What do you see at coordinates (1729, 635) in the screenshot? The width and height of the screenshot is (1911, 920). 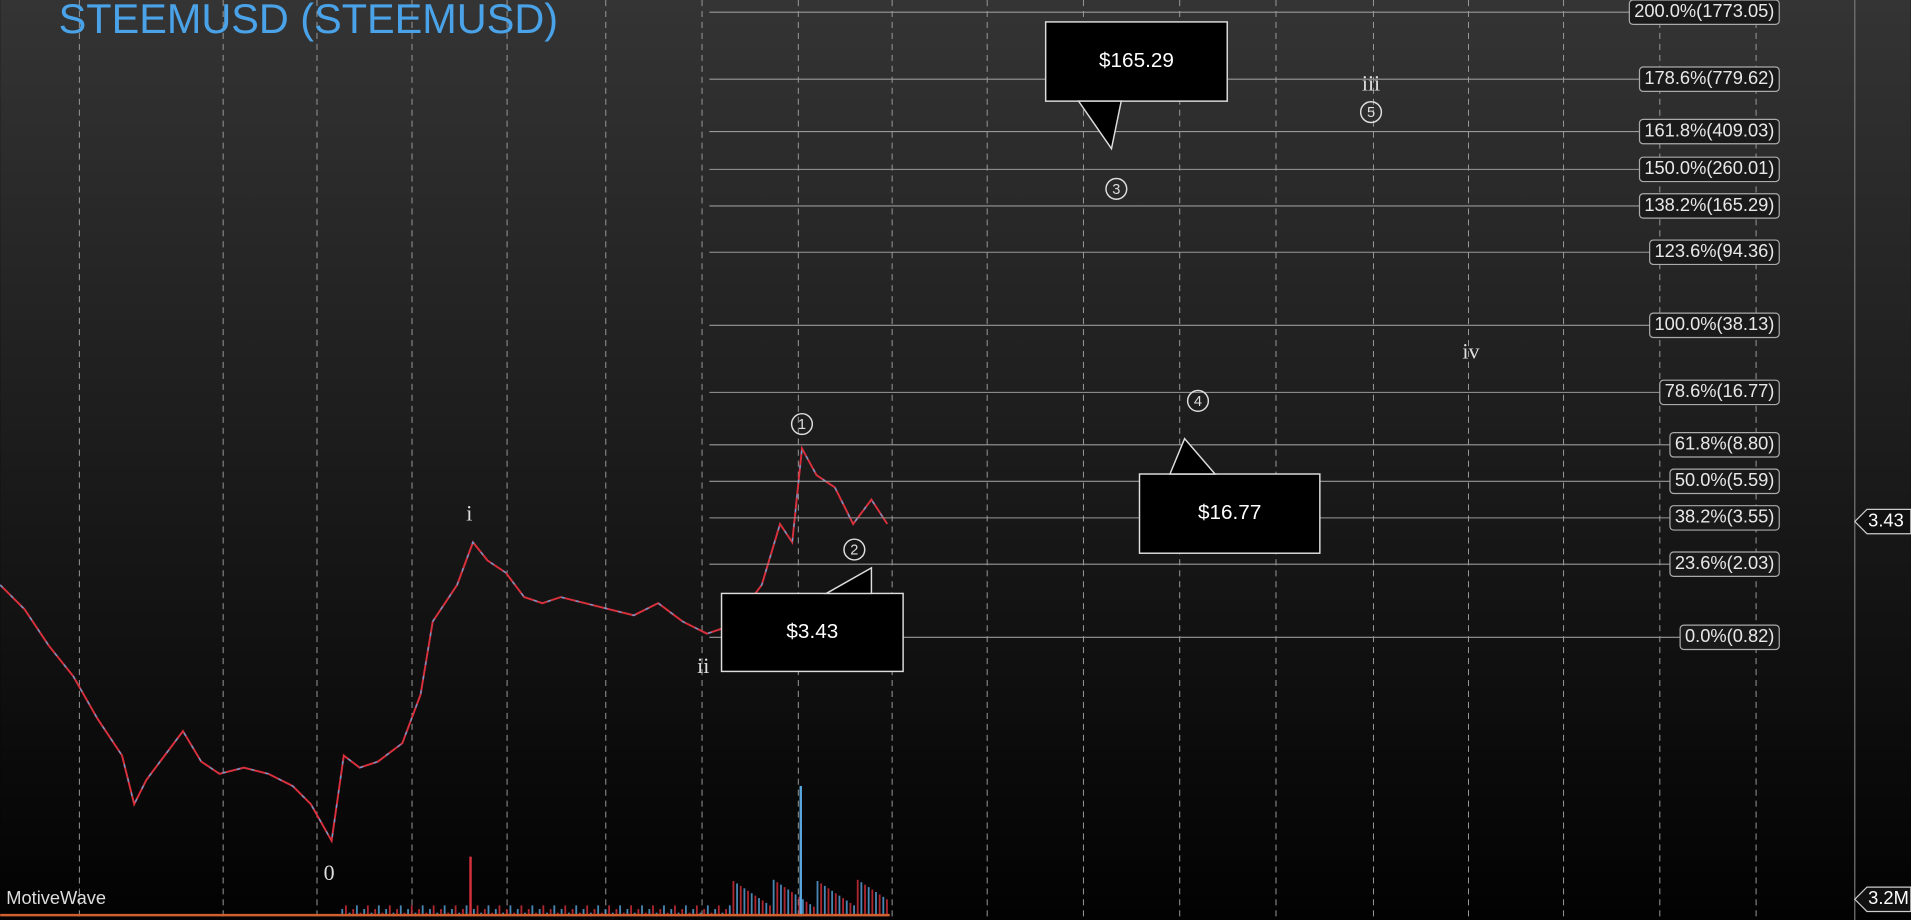 I see `fib-label: 0.0%(0.82)` at bounding box center [1729, 635].